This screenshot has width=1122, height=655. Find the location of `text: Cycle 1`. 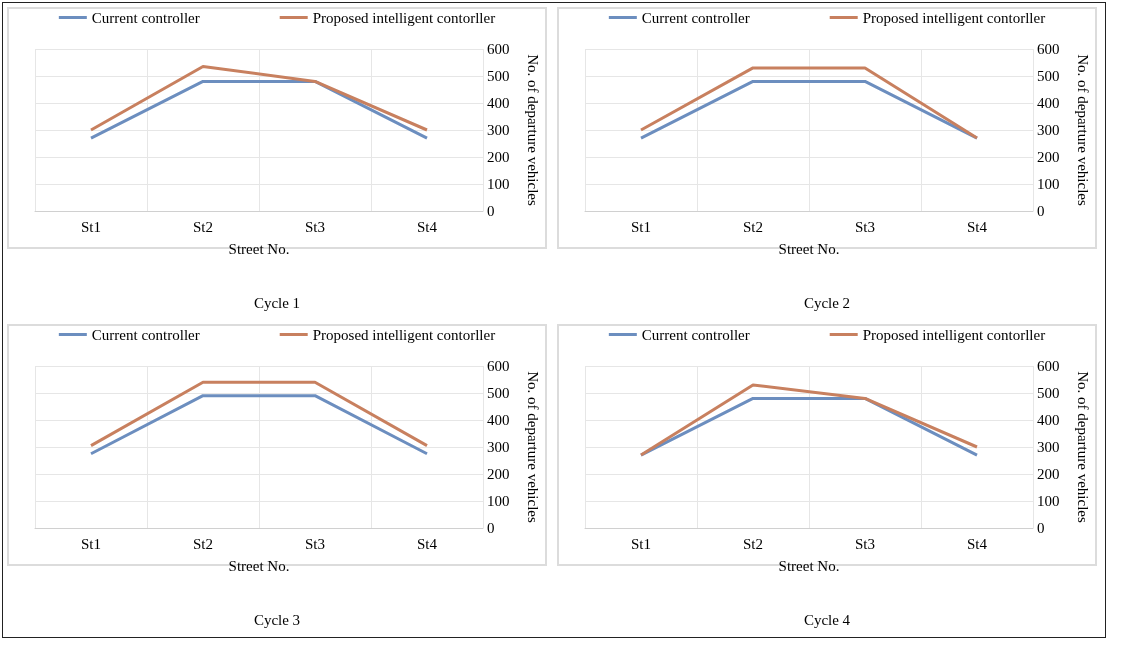

text: Cycle 1 is located at coordinates (277, 302).